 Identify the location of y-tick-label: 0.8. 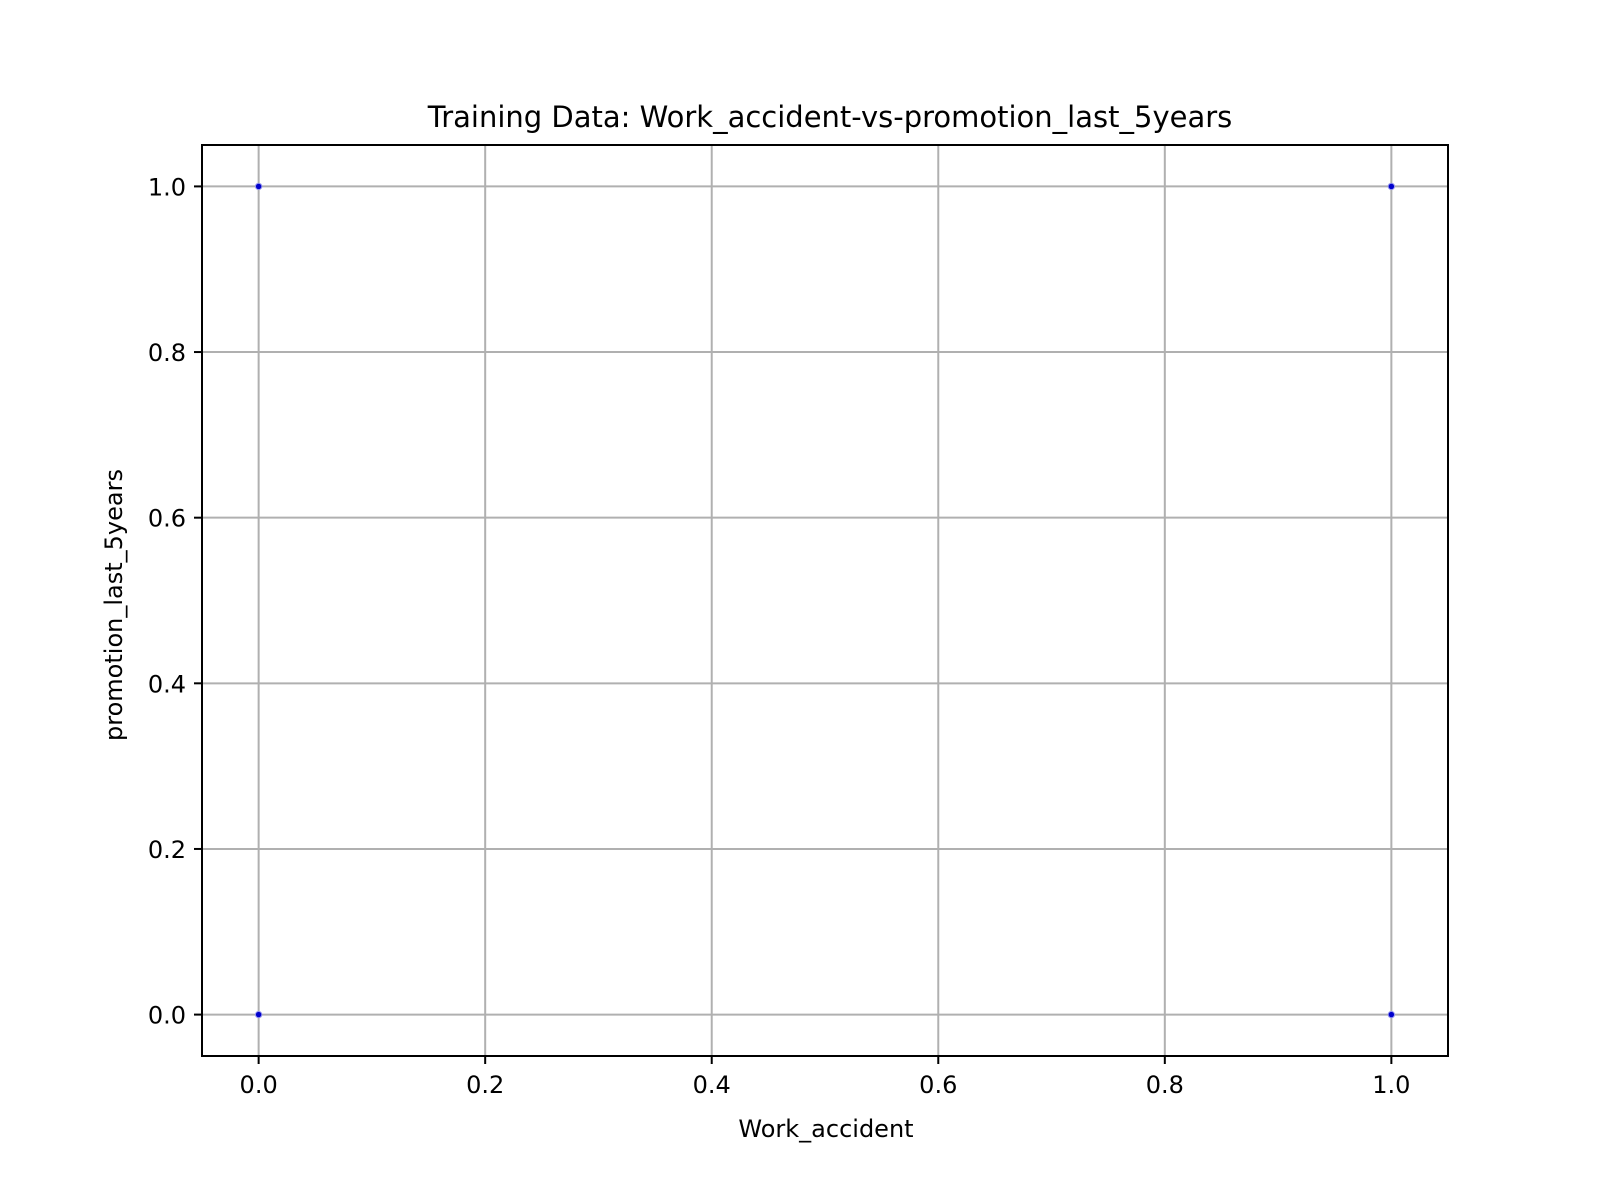
(167, 353).